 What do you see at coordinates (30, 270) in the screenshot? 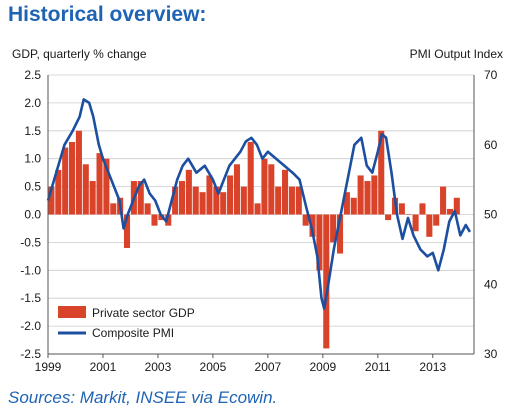
I see `y-left-tick-label: -1.0` at bounding box center [30, 270].